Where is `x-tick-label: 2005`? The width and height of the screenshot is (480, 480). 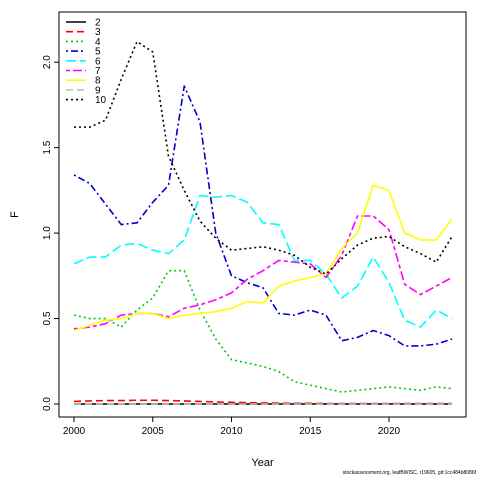
x-tick-label: 2005 is located at coordinates (153, 431).